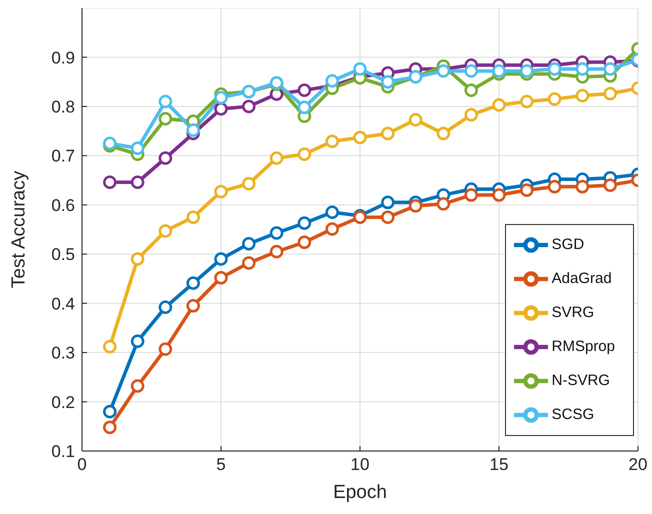 This screenshot has height=514, width=652. Describe the element at coordinates (63, 402) in the screenshot. I see `y-tick-label: 0.2` at that location.